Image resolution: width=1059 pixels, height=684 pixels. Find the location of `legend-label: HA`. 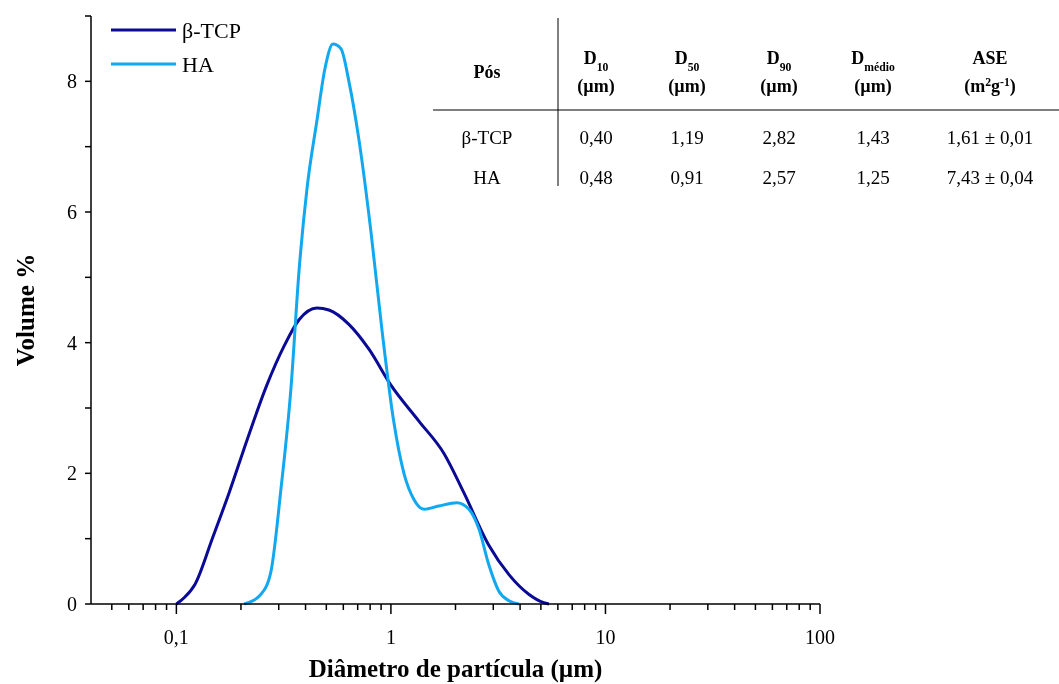

legend-label: HA is located at coordinates (198, 64).